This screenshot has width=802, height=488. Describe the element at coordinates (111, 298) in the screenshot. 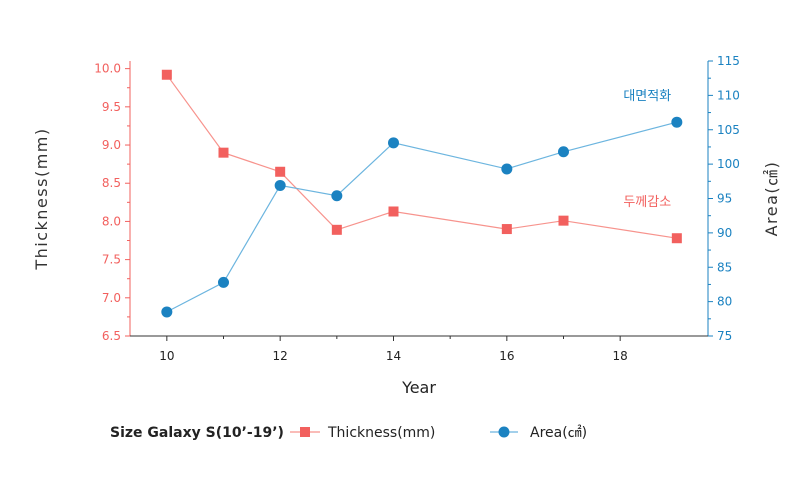

I see `y-left-tick-label: 7.0` at that location.